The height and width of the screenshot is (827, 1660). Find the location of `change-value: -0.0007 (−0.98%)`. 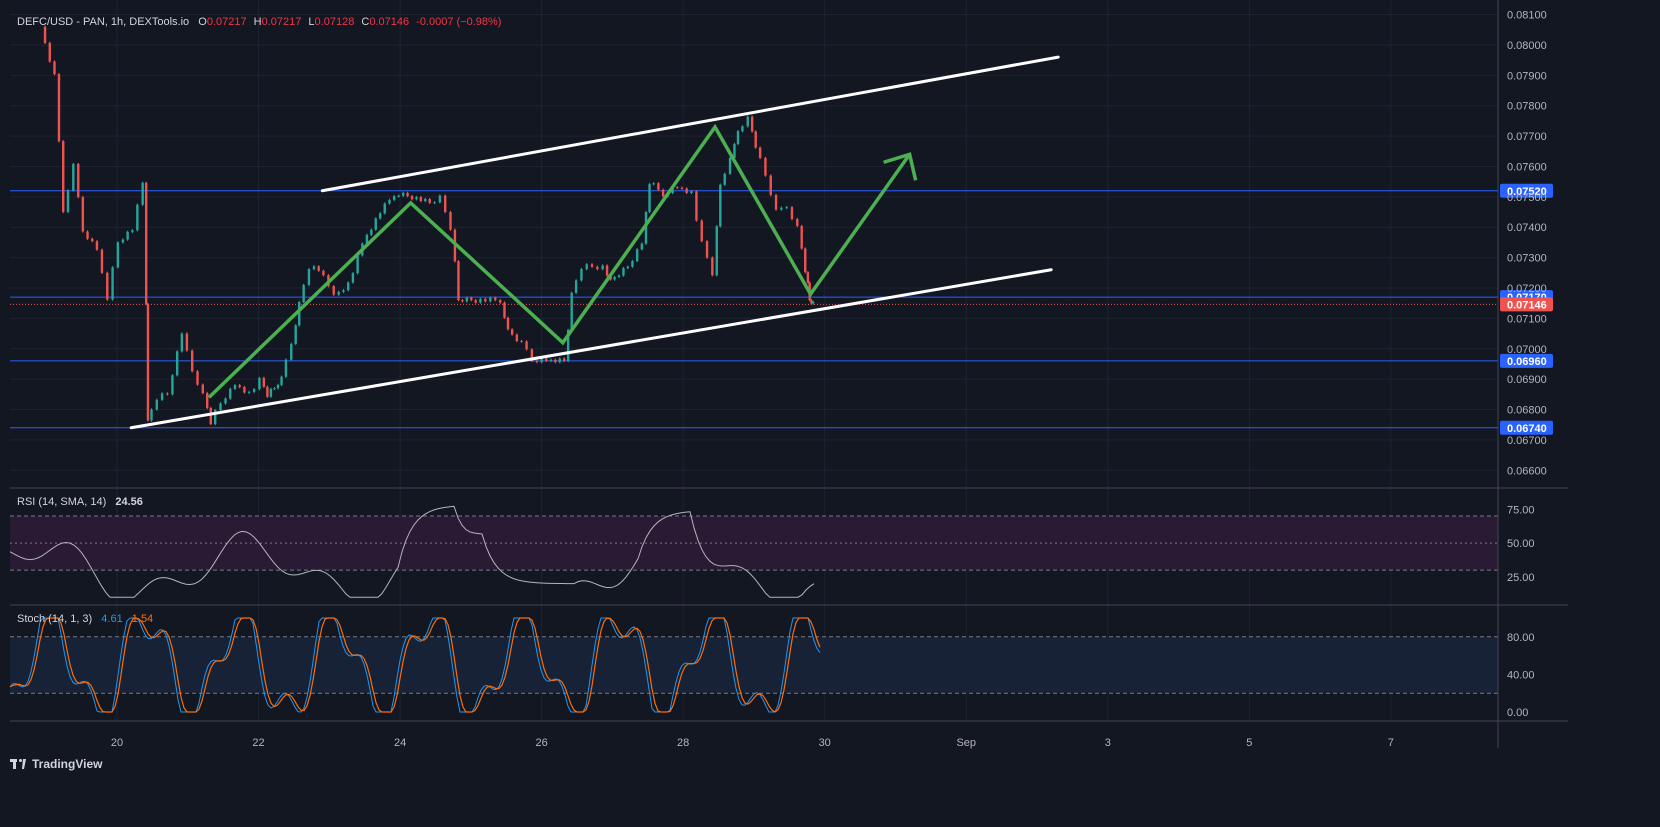

change-value: -0.0007 (−0.98%) is located at coordinates (459, 22).